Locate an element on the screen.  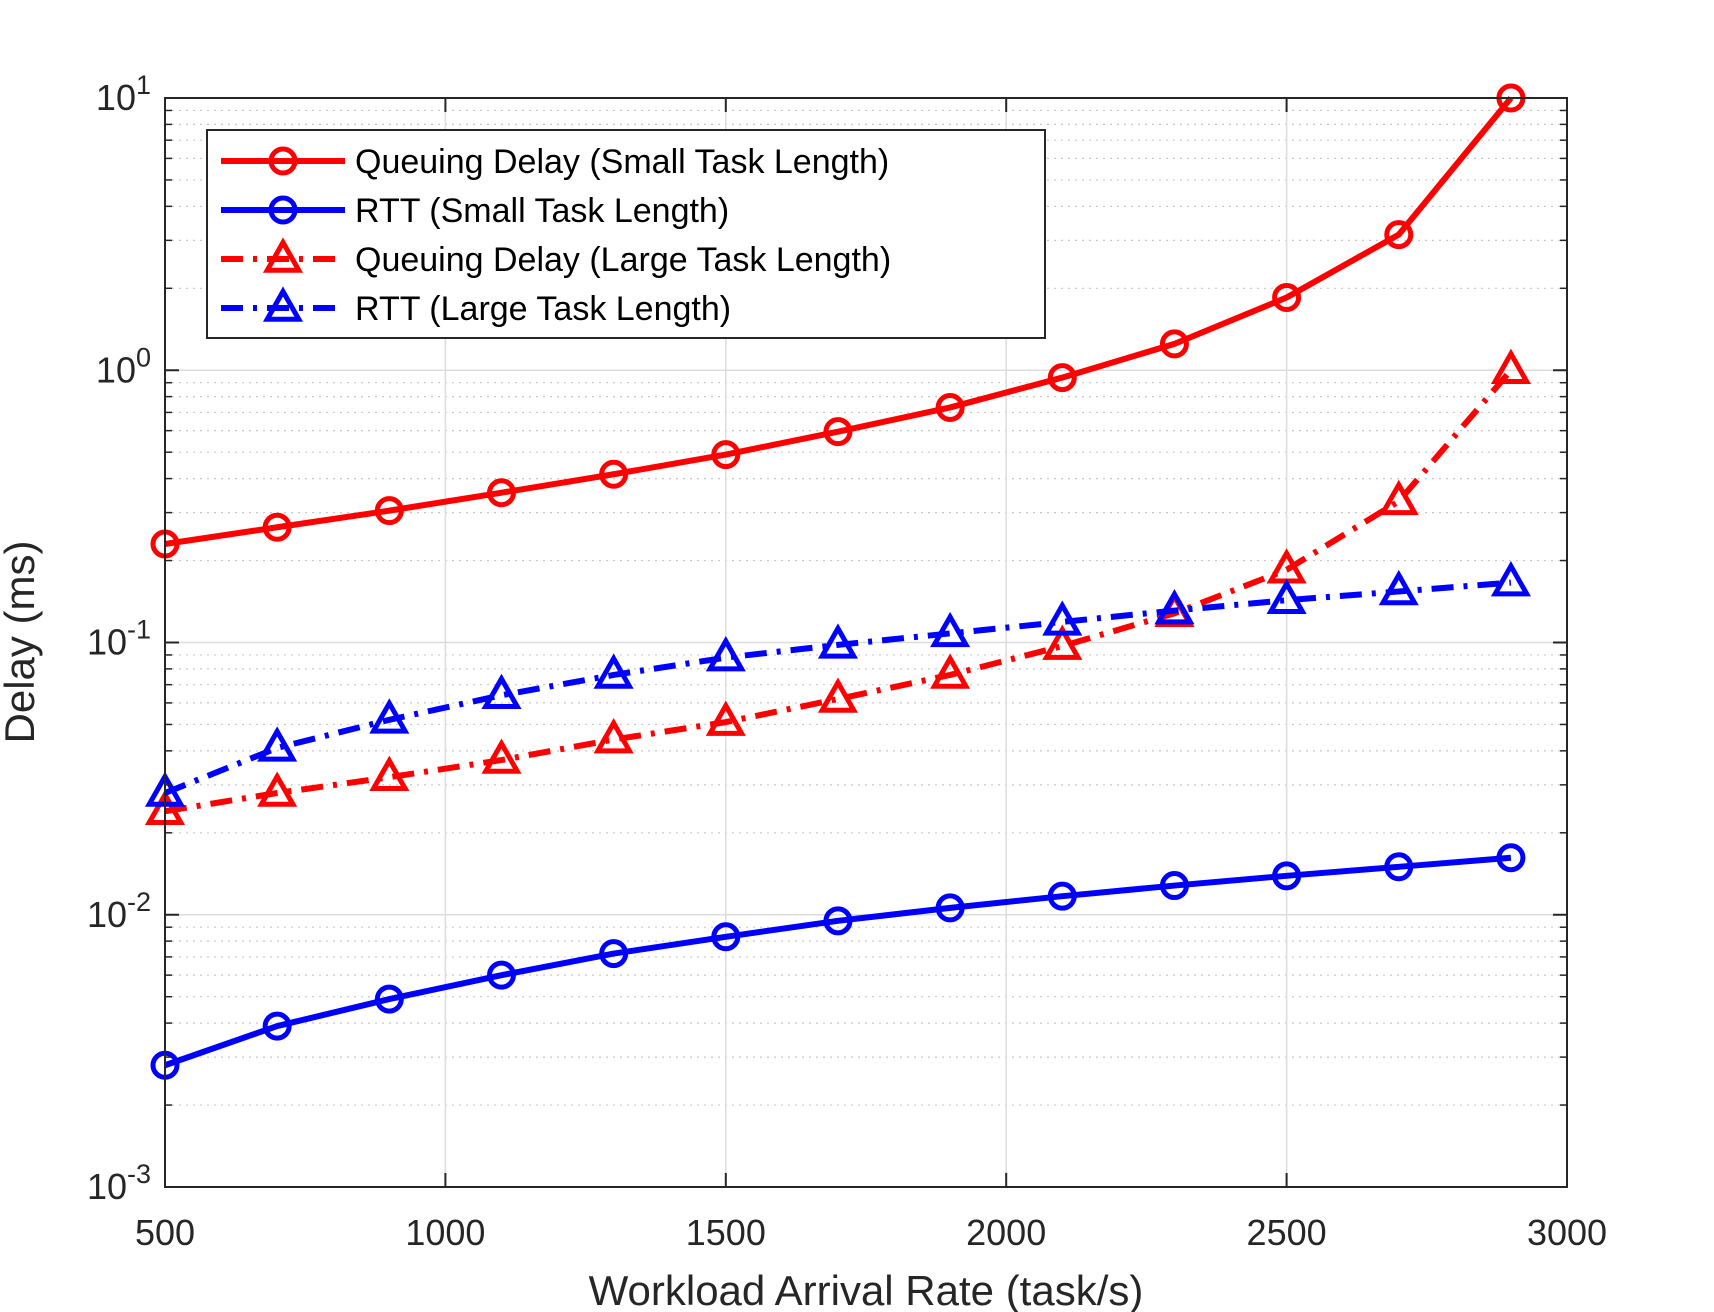
x-tick-label: 2500 is located at coordinates (1287, 1232).